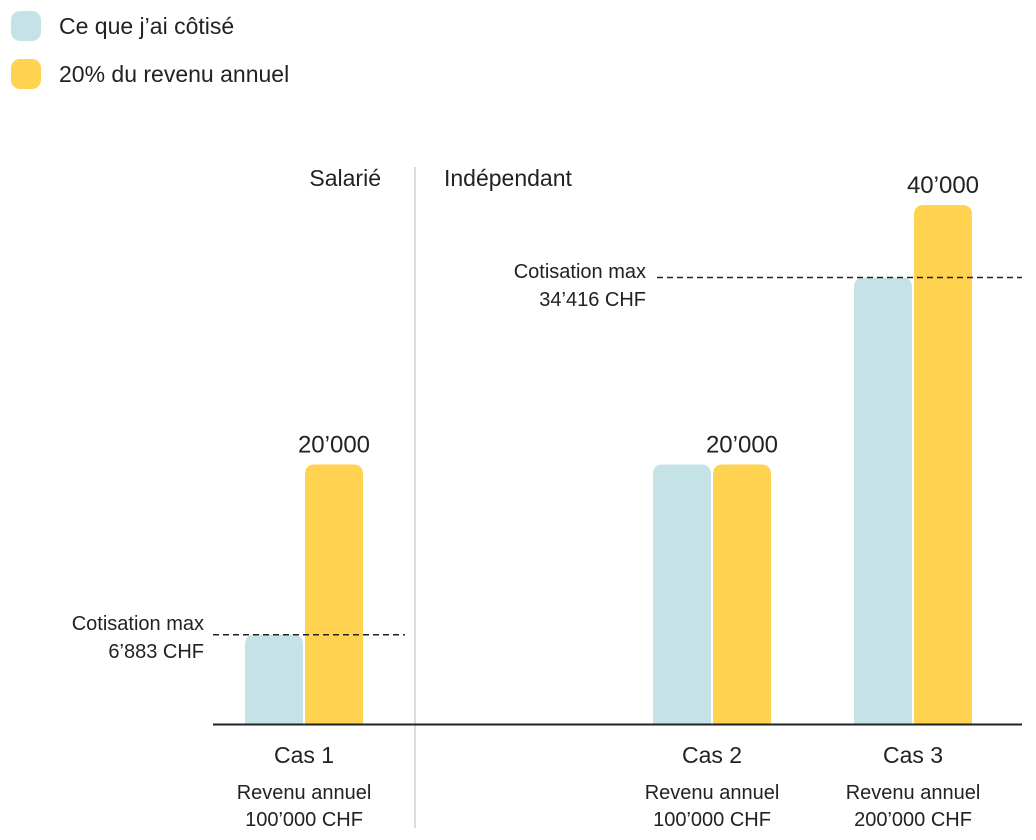 This screenshot has height=840, width=1036. What do you see at coordinates (712, 820) in the screenshot?
I see `category-sublabel-cas-2-line-1: 100’000 CHF` at bounding box center [712, 820].